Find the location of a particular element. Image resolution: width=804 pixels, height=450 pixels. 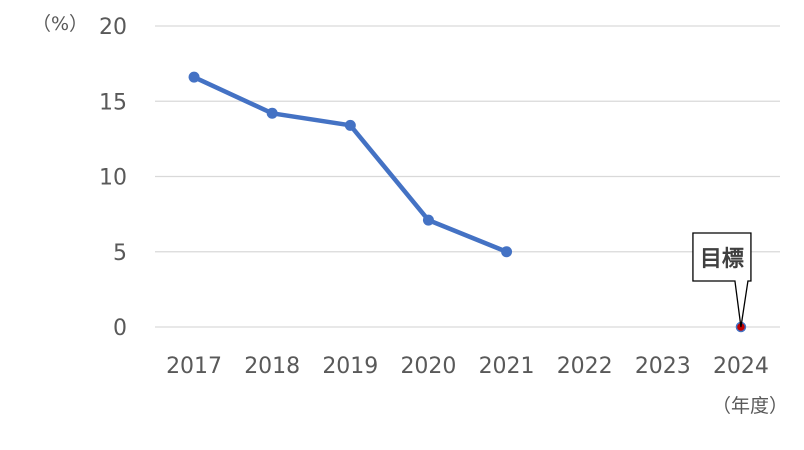

callout-box is located at coordinates (722, 280).